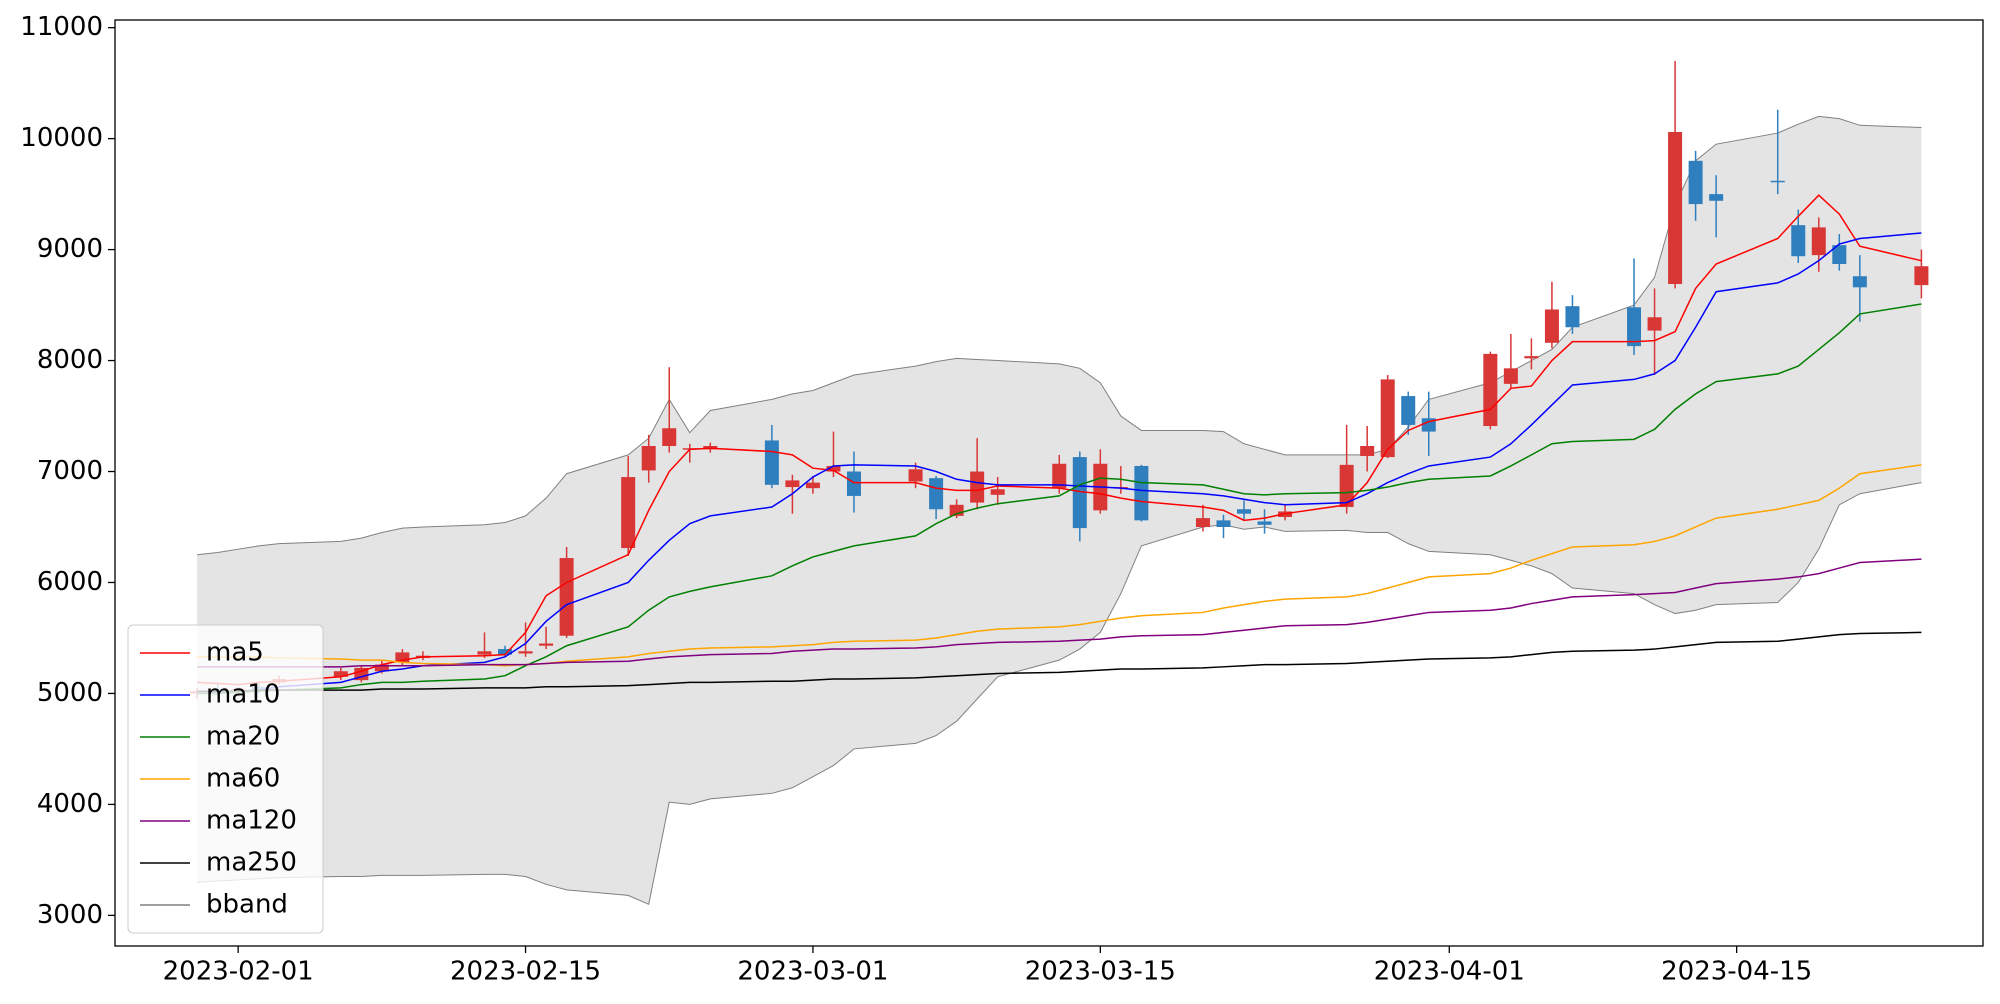 This screenshot has width=2000, height=1004. I want to click on legend-label: ma20, so click(243, 737).